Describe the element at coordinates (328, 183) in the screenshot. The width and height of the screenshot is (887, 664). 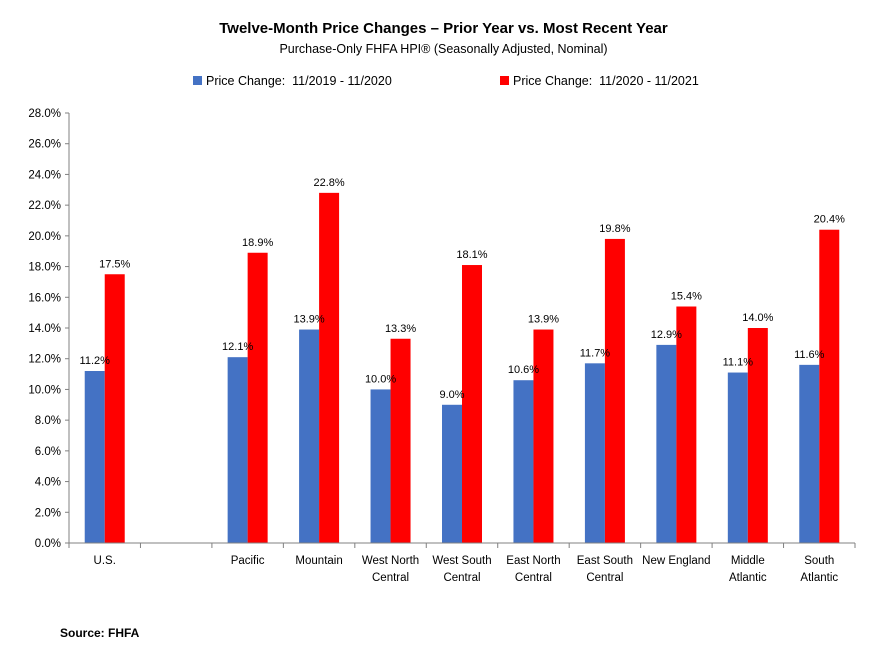
I see `data-label-series-2: 22.8%` at that location.